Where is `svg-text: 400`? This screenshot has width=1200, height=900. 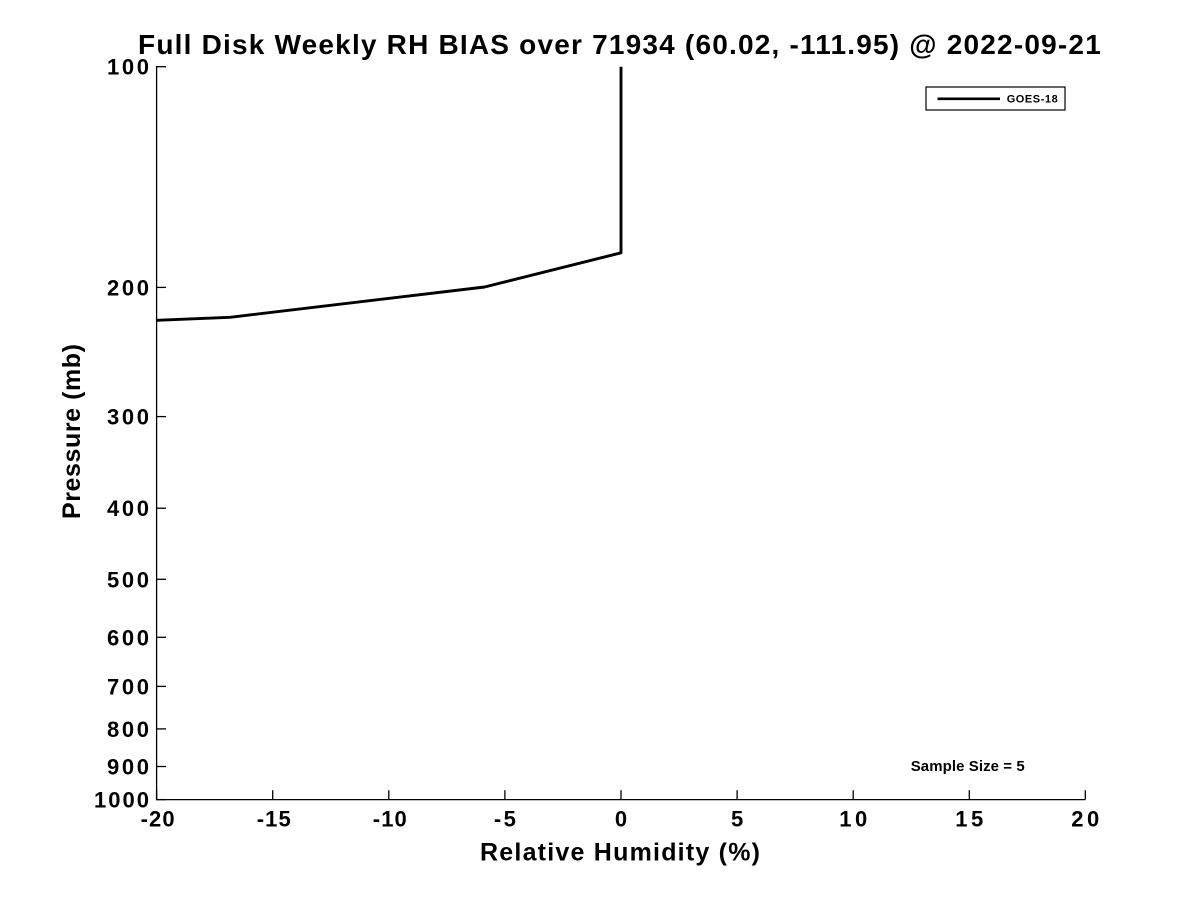 svg-text: 400 is located at coordinates (128, 508).